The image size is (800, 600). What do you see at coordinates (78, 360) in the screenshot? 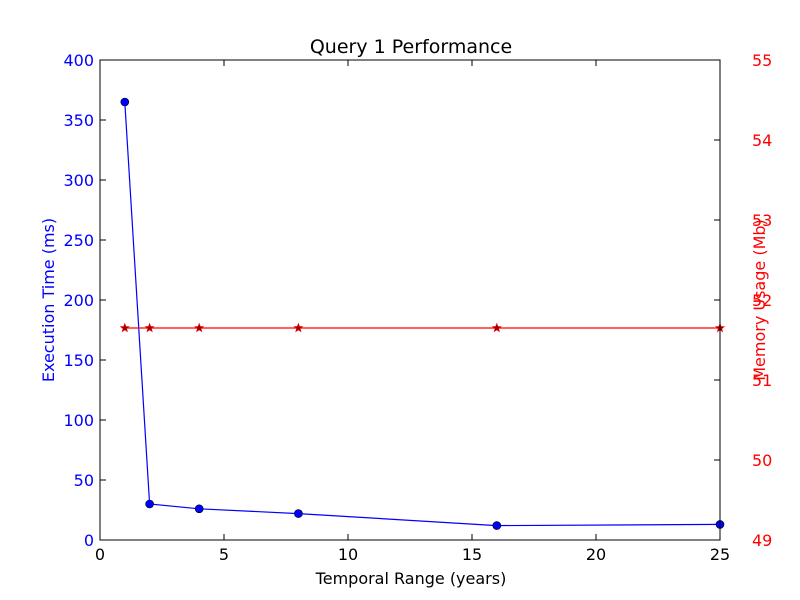
I see `y-left-tick-label: 150` at bounding box center [78, 360].